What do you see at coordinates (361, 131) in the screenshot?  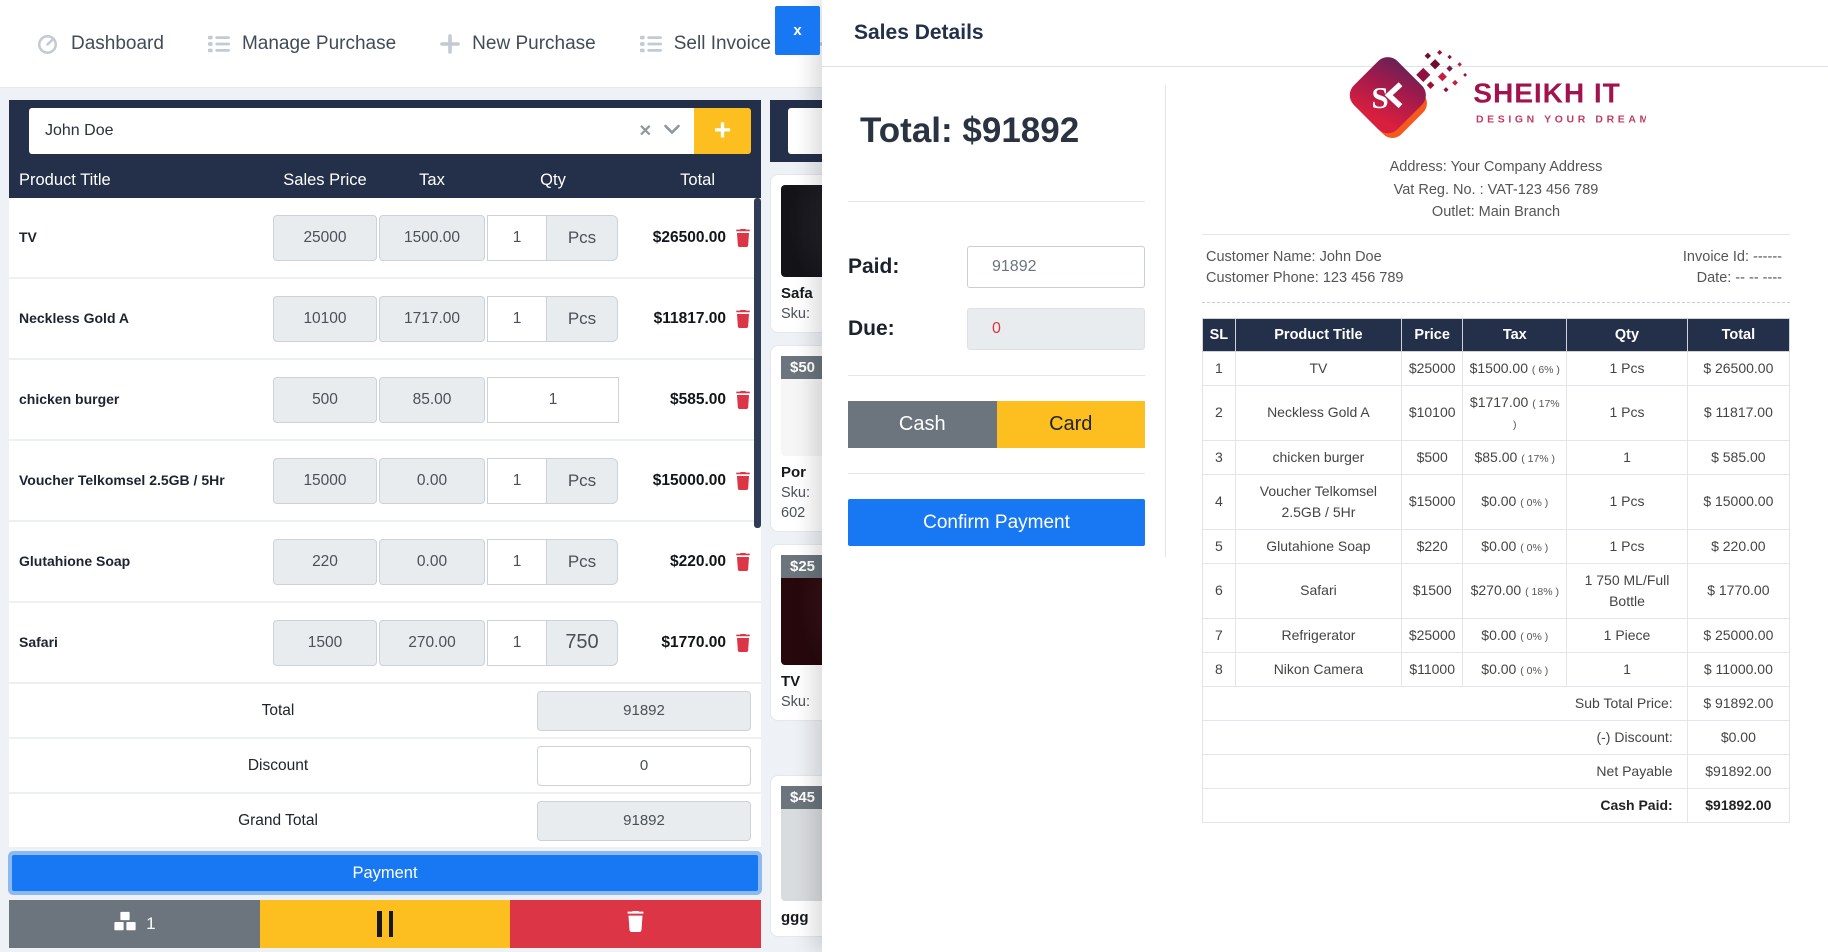 I see `customer-select: John Doe ✕` at bounding box center [361, 131].